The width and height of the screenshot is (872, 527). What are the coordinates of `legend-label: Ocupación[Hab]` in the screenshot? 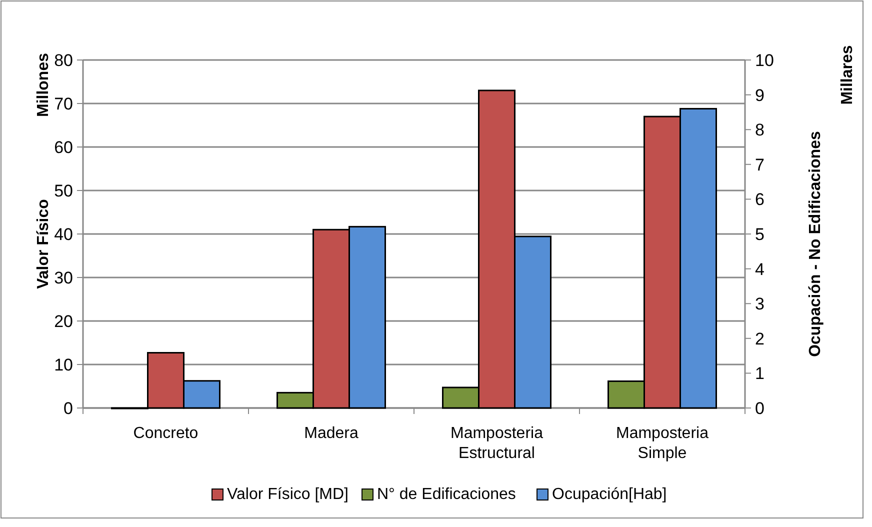 It's located at (609, 494).